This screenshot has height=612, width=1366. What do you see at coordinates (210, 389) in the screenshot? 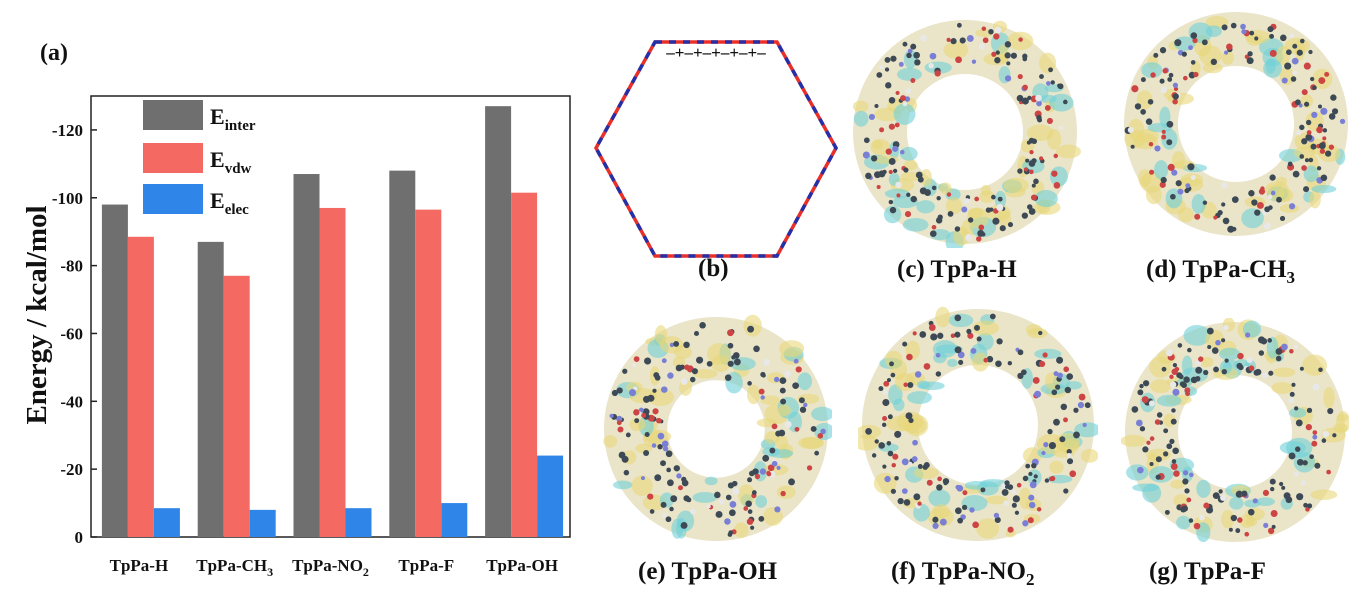
I see `bar-inter-tppa-ch3` at bounding box center [210, 389].